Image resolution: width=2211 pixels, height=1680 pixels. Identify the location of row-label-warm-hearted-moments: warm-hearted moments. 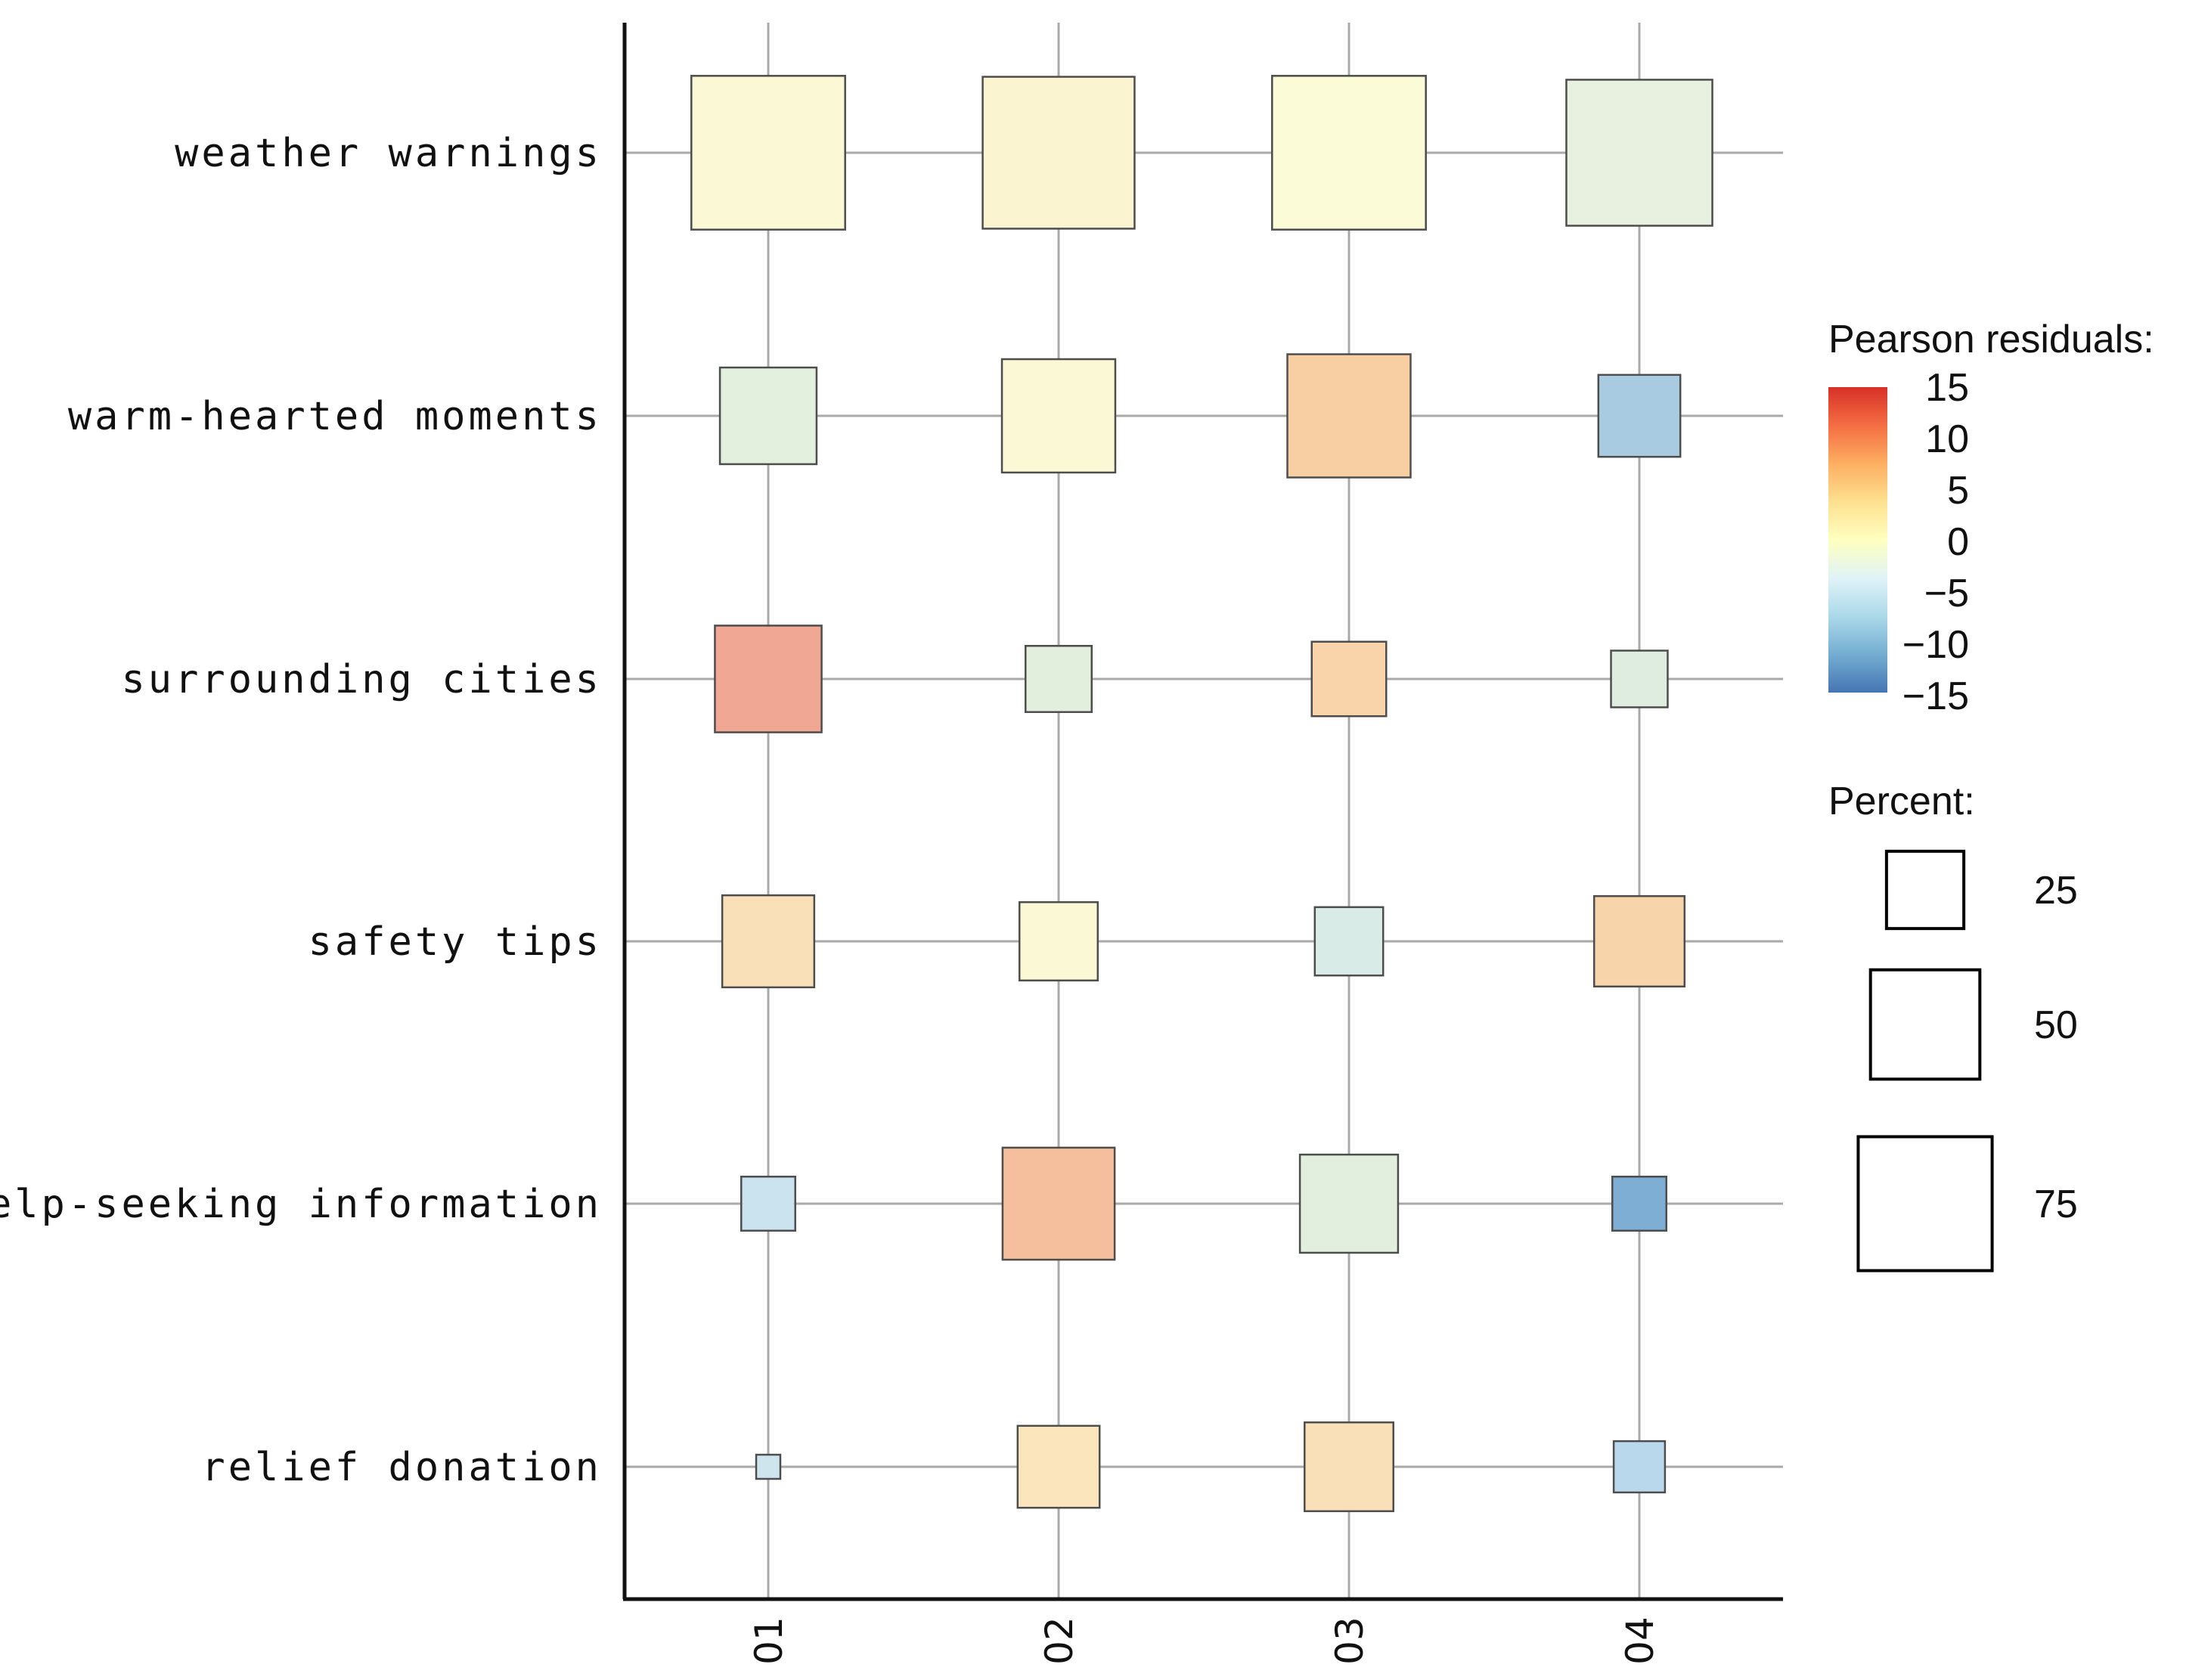
(335, 416).